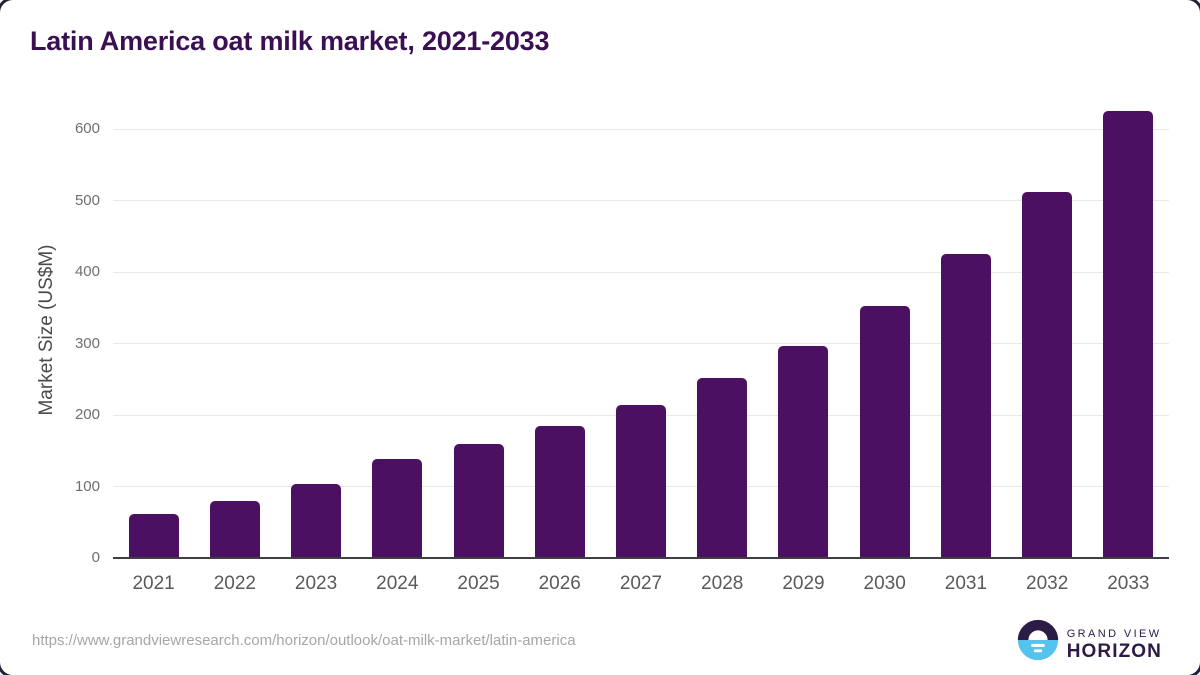 The image size is (1200, 675). I want to click on logo-text: GRAND VIEW HORIZON, so click(1114, 640).